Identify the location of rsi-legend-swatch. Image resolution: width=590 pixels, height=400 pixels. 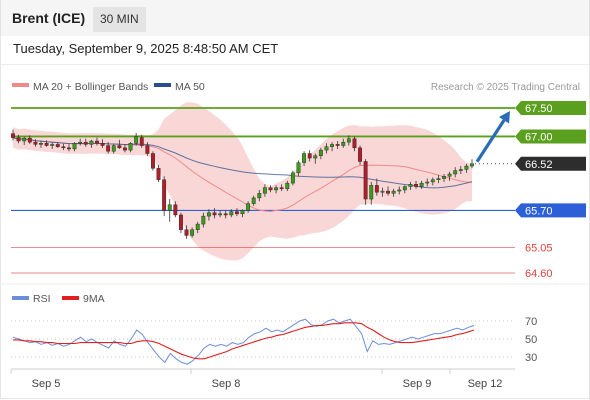
(20, 298).